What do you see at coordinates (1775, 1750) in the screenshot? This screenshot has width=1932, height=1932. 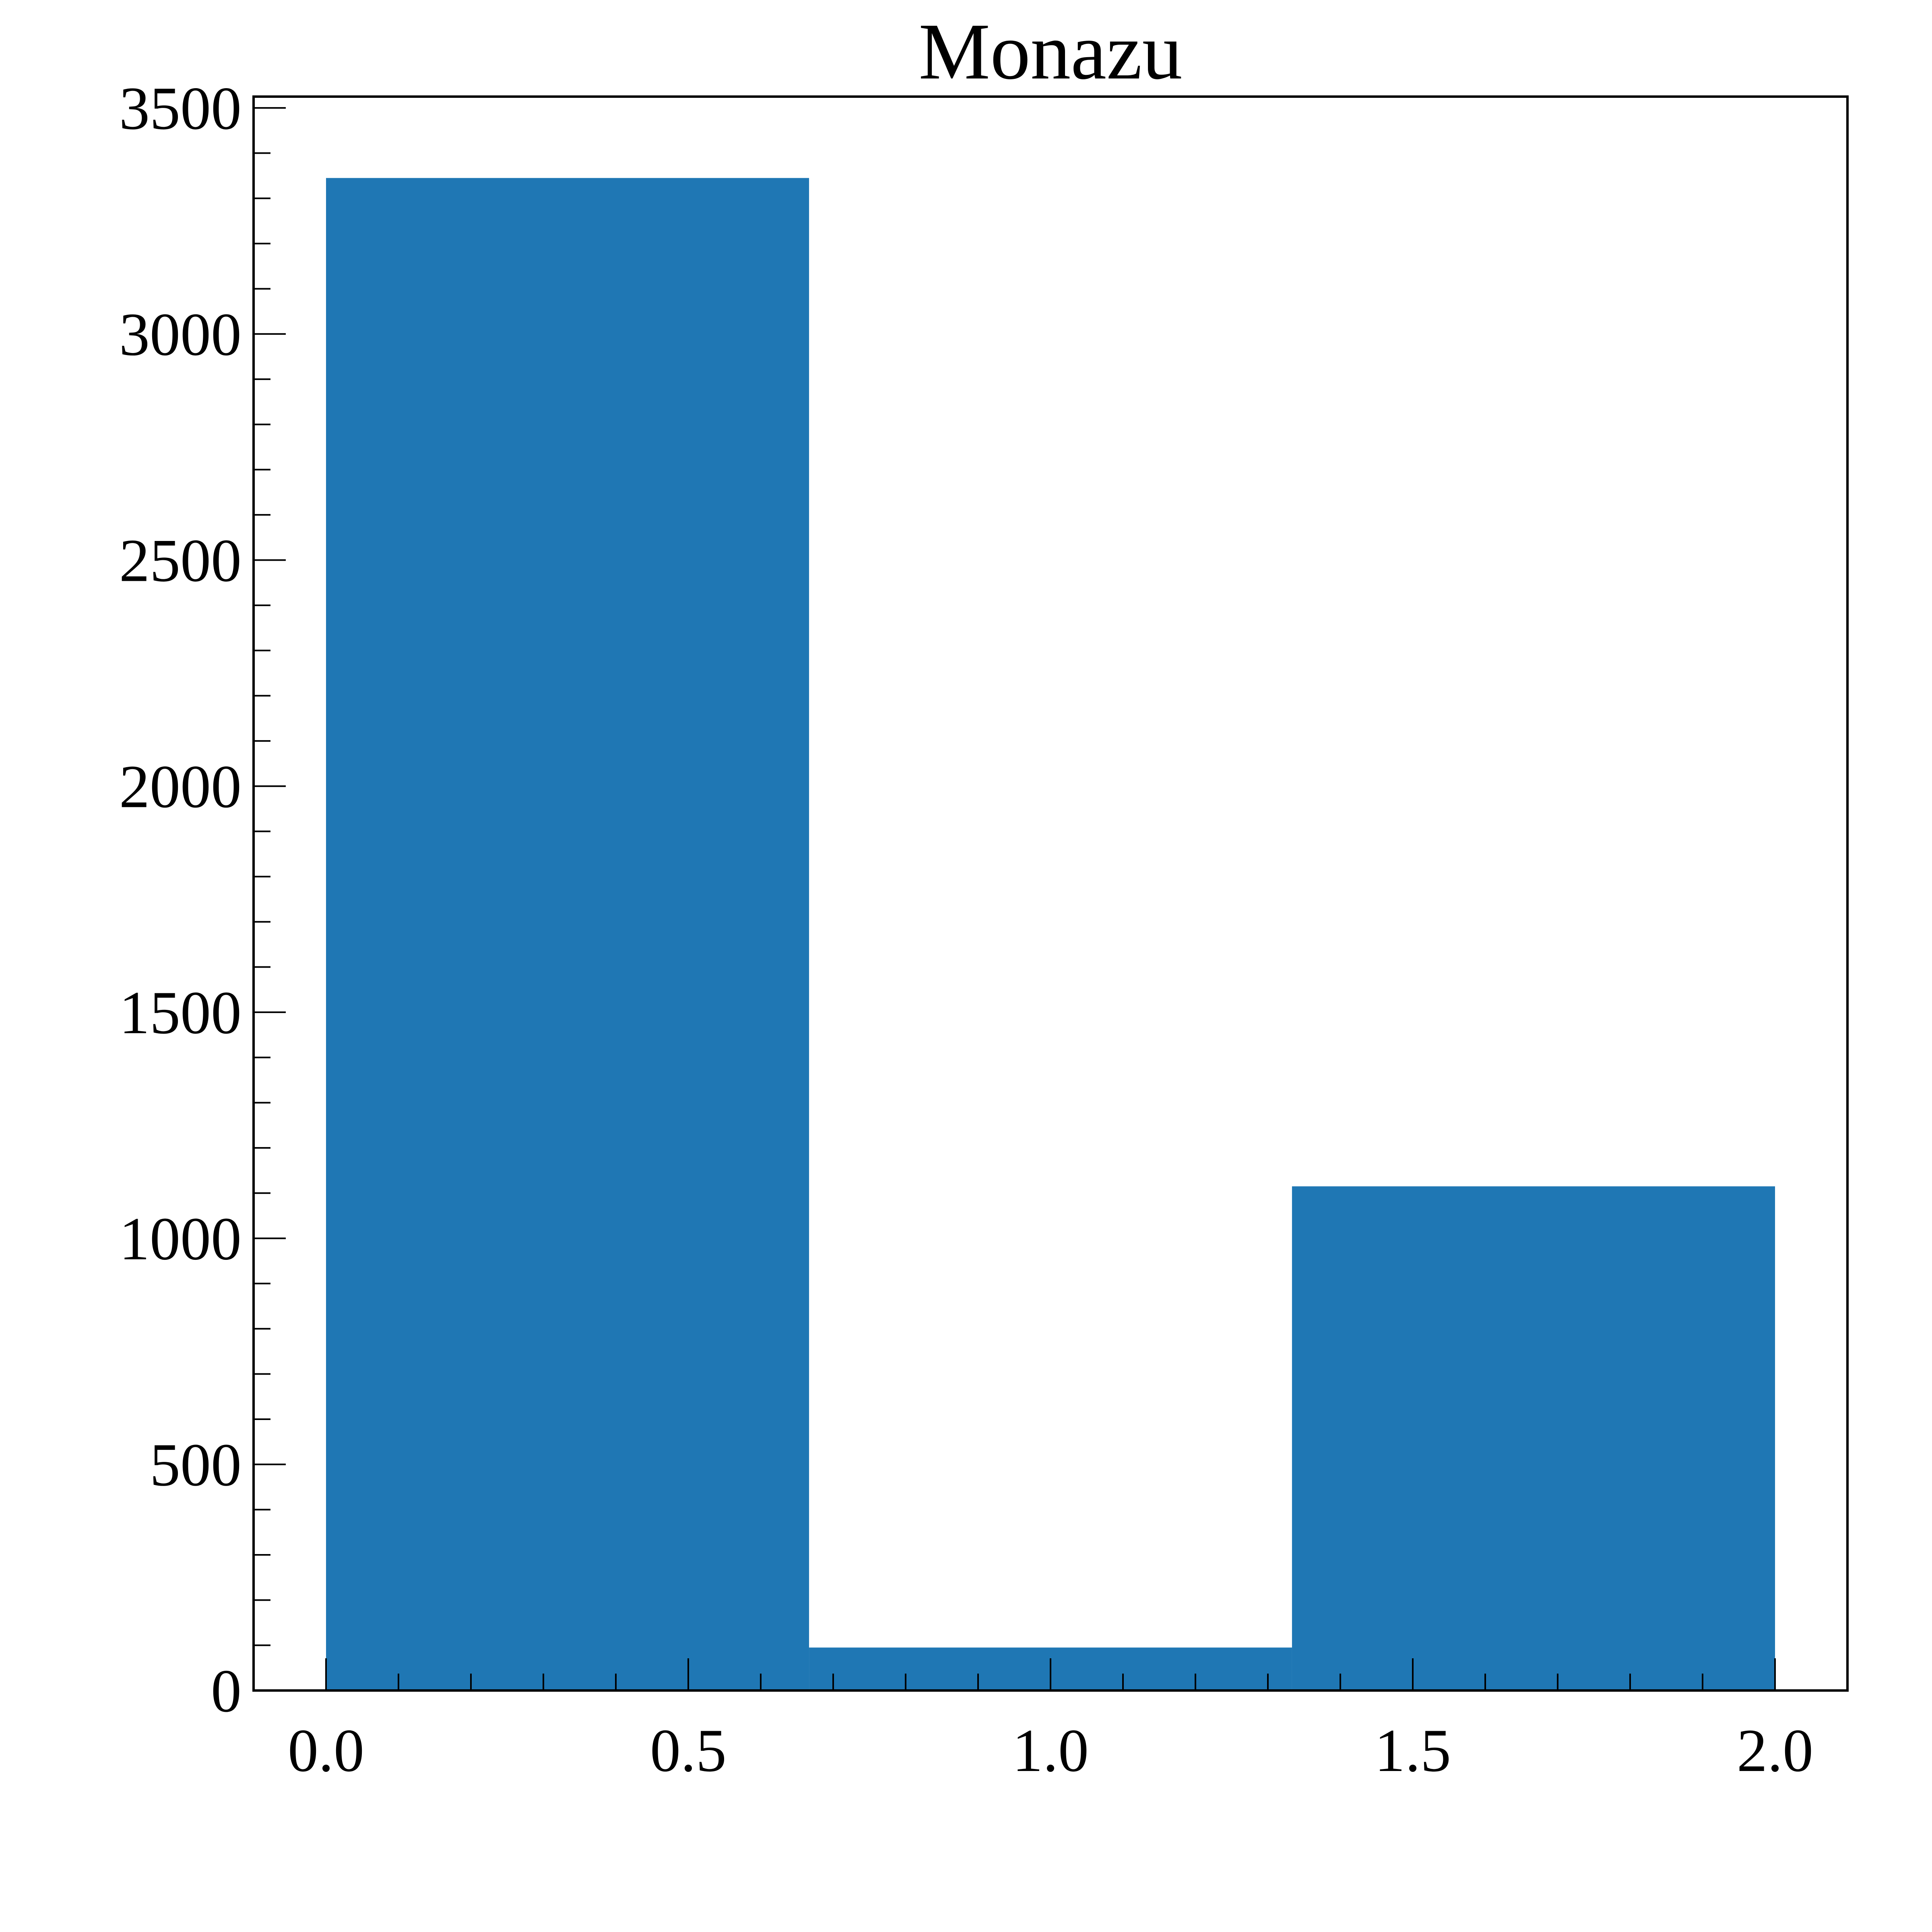 I see `x-tick-label: 2.0` at bounding box center [1775, 1750].